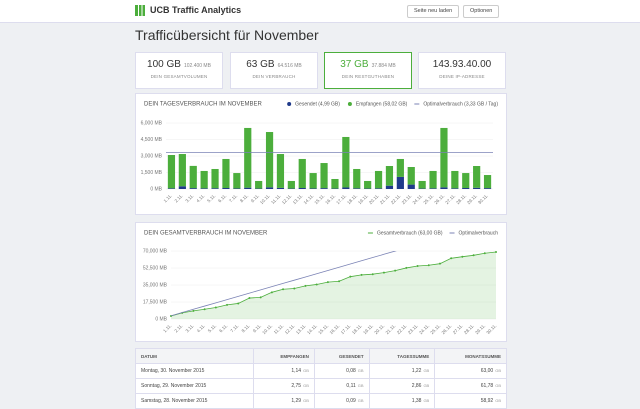  I want to click on x-tick-label: 26.11., so click(447, 329).